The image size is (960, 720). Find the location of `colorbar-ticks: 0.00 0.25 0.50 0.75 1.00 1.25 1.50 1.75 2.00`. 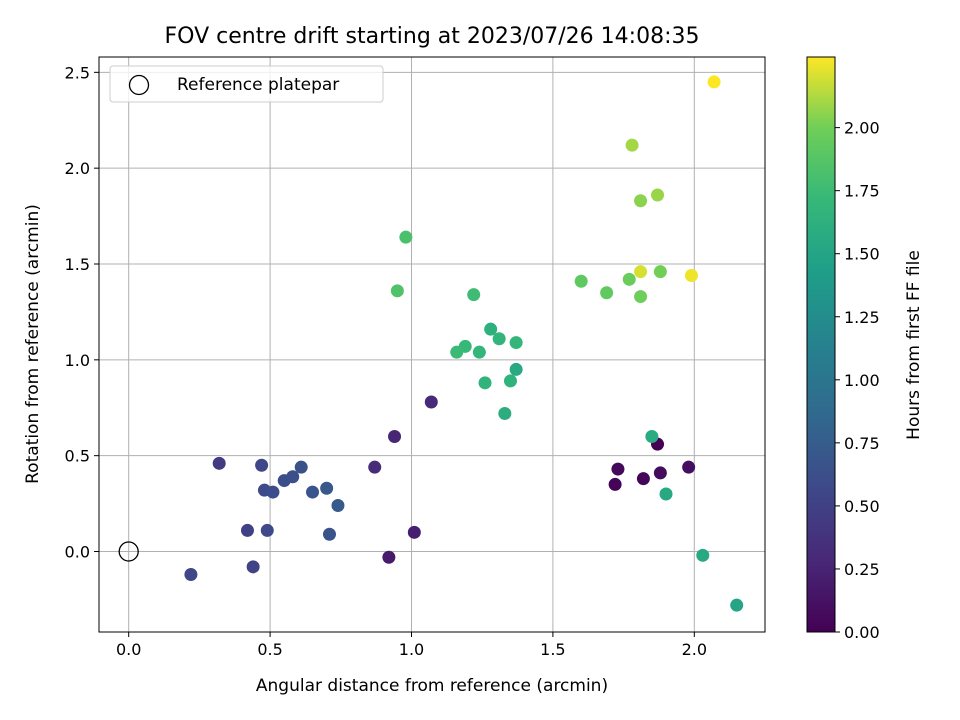

colorbar-ticks: 0.00 0.25 0.50 0.75 1.00 1.25 1.50 1.75 2.00 is located at coordinates (857, 380).